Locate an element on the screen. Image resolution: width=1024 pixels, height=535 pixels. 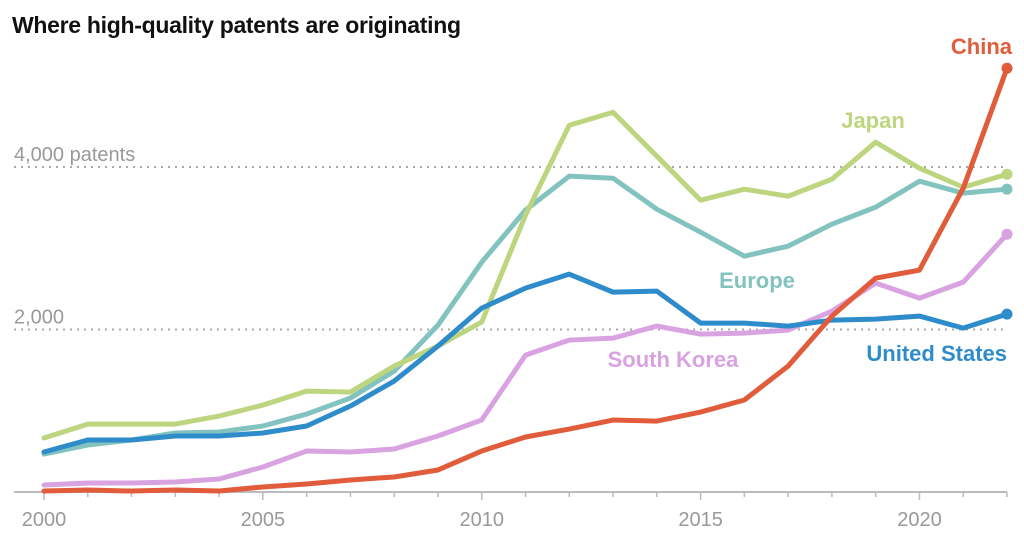
series-label: Europe is located at coordinates (757, 280).